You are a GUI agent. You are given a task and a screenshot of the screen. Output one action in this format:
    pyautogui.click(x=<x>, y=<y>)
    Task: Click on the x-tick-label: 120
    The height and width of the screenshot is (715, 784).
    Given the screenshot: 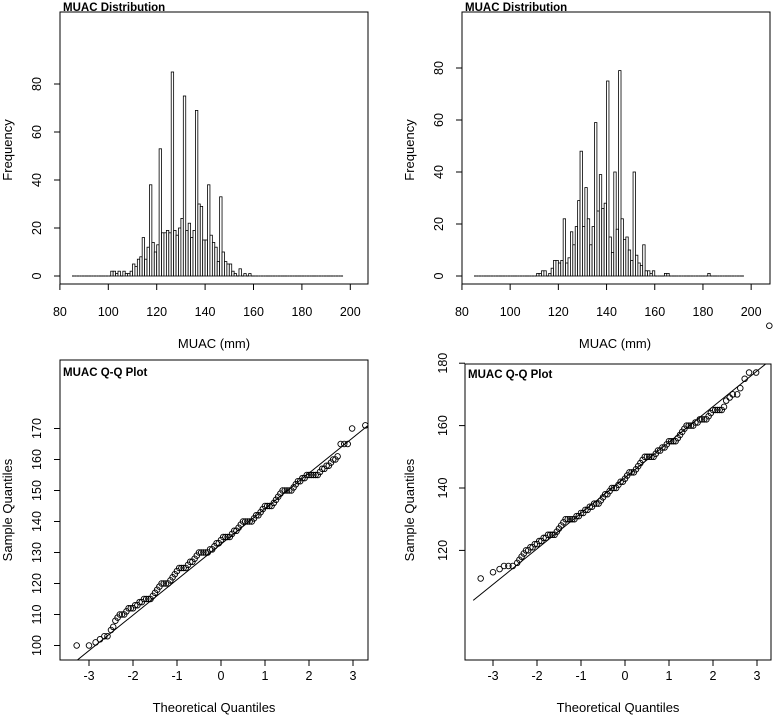 What is the action you would take?
    pyautogui.click(x=156, y=312)
    